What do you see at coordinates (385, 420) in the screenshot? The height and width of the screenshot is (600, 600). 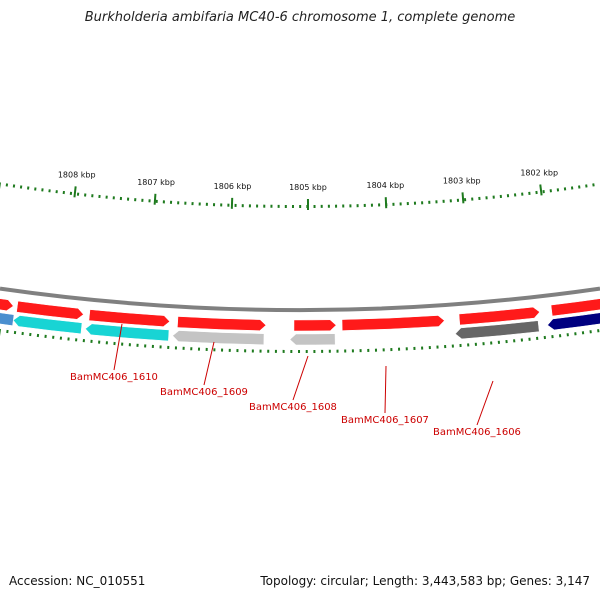 I see `gene-label: BamMC406_1607` at bounding box center [385, 420].